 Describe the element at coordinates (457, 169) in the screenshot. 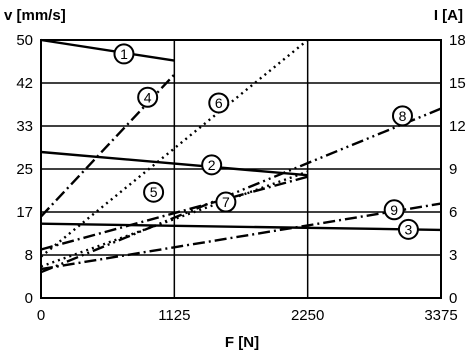

I see `y-right-tick-labels: 0 3 6 9 12 15 18` at that location.